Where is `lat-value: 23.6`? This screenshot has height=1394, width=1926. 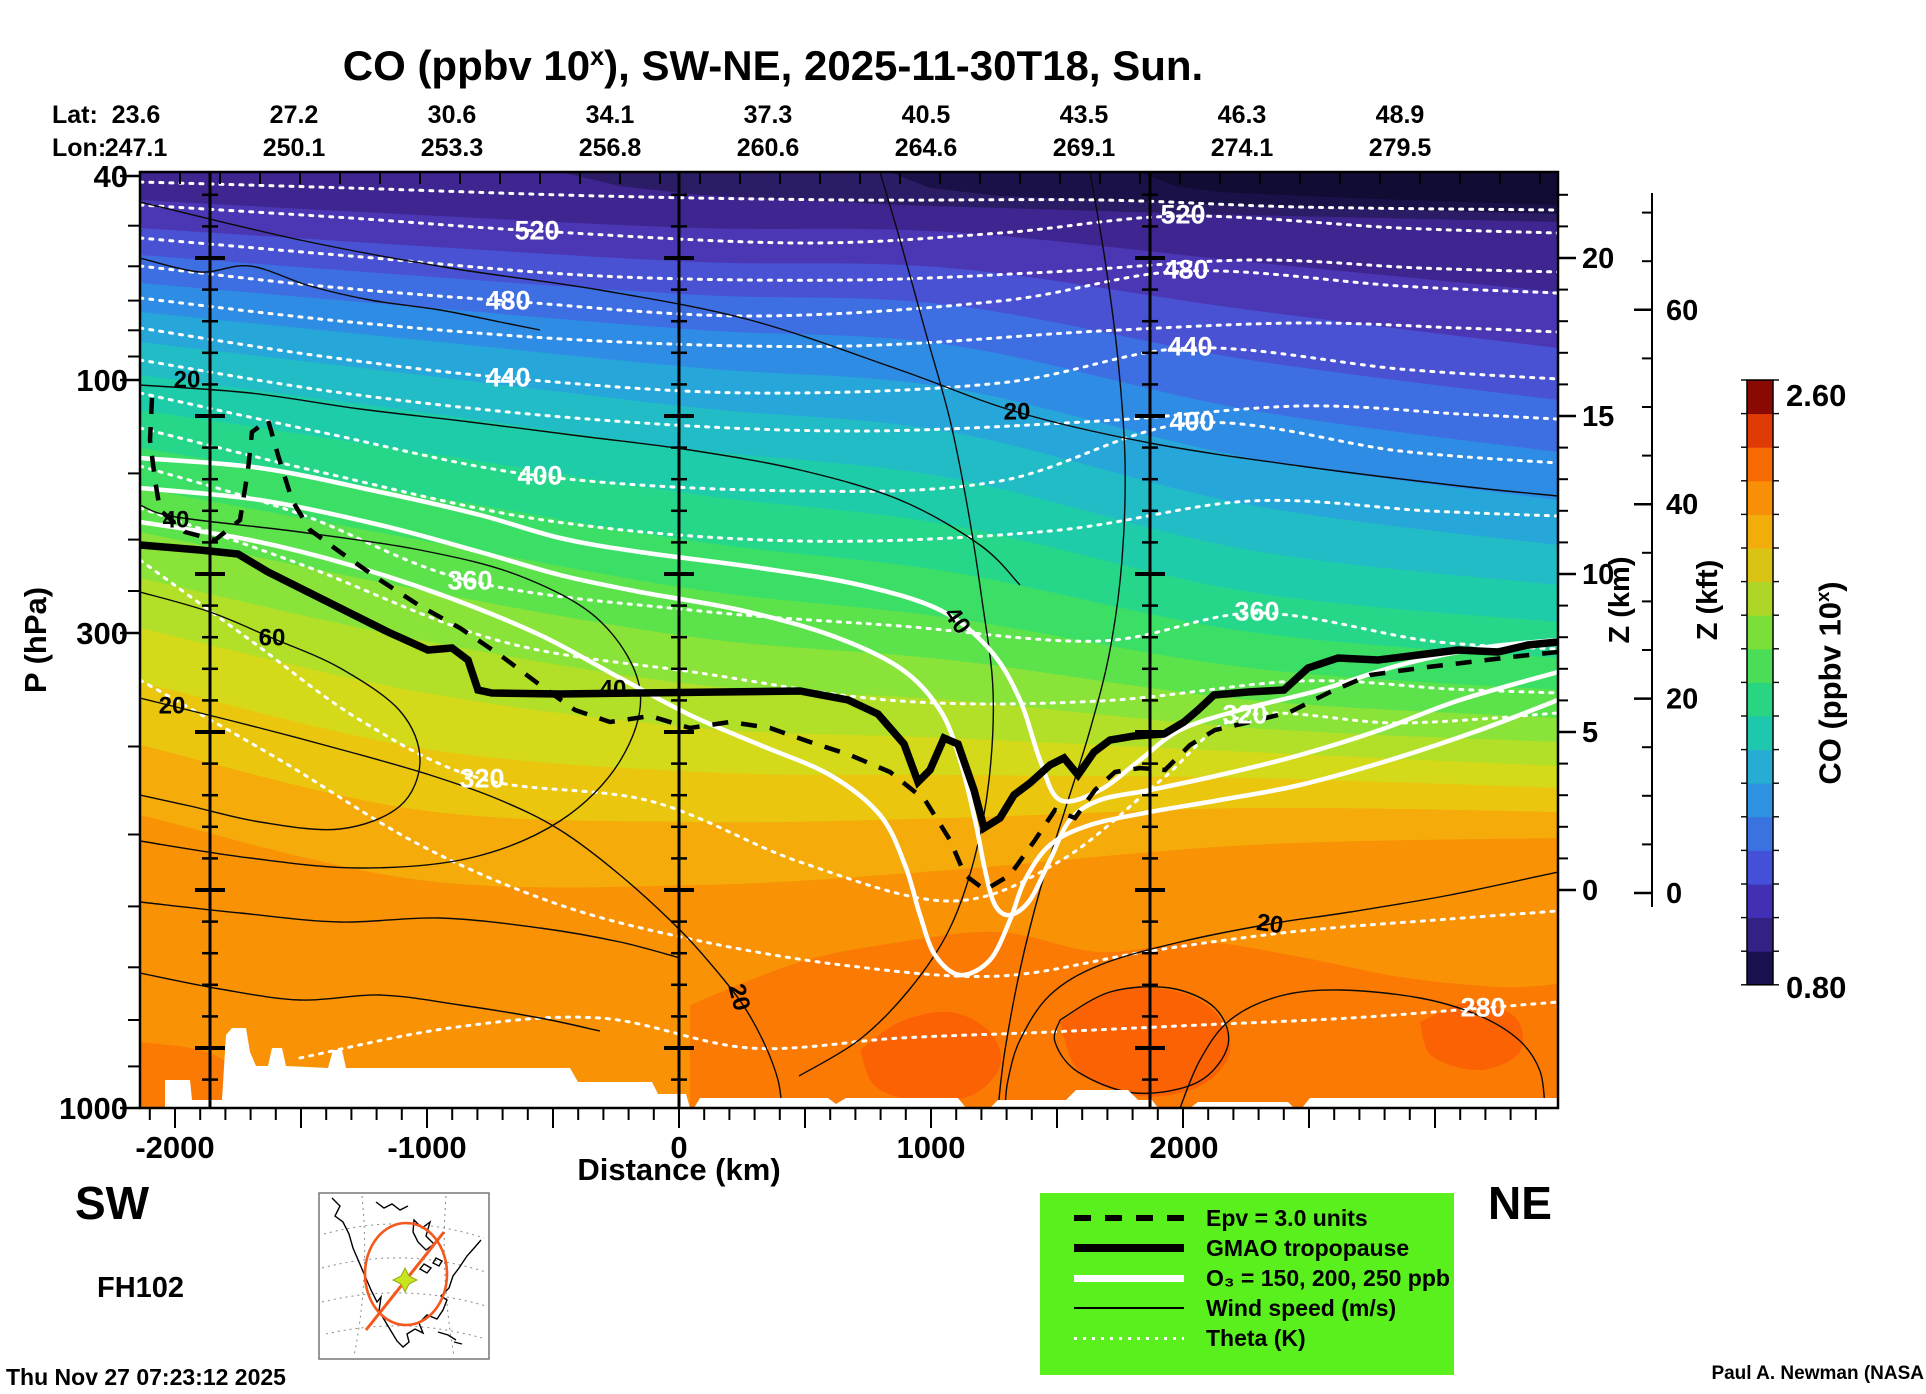 lat-value: 23.6 is located at coordinates (136, 115).